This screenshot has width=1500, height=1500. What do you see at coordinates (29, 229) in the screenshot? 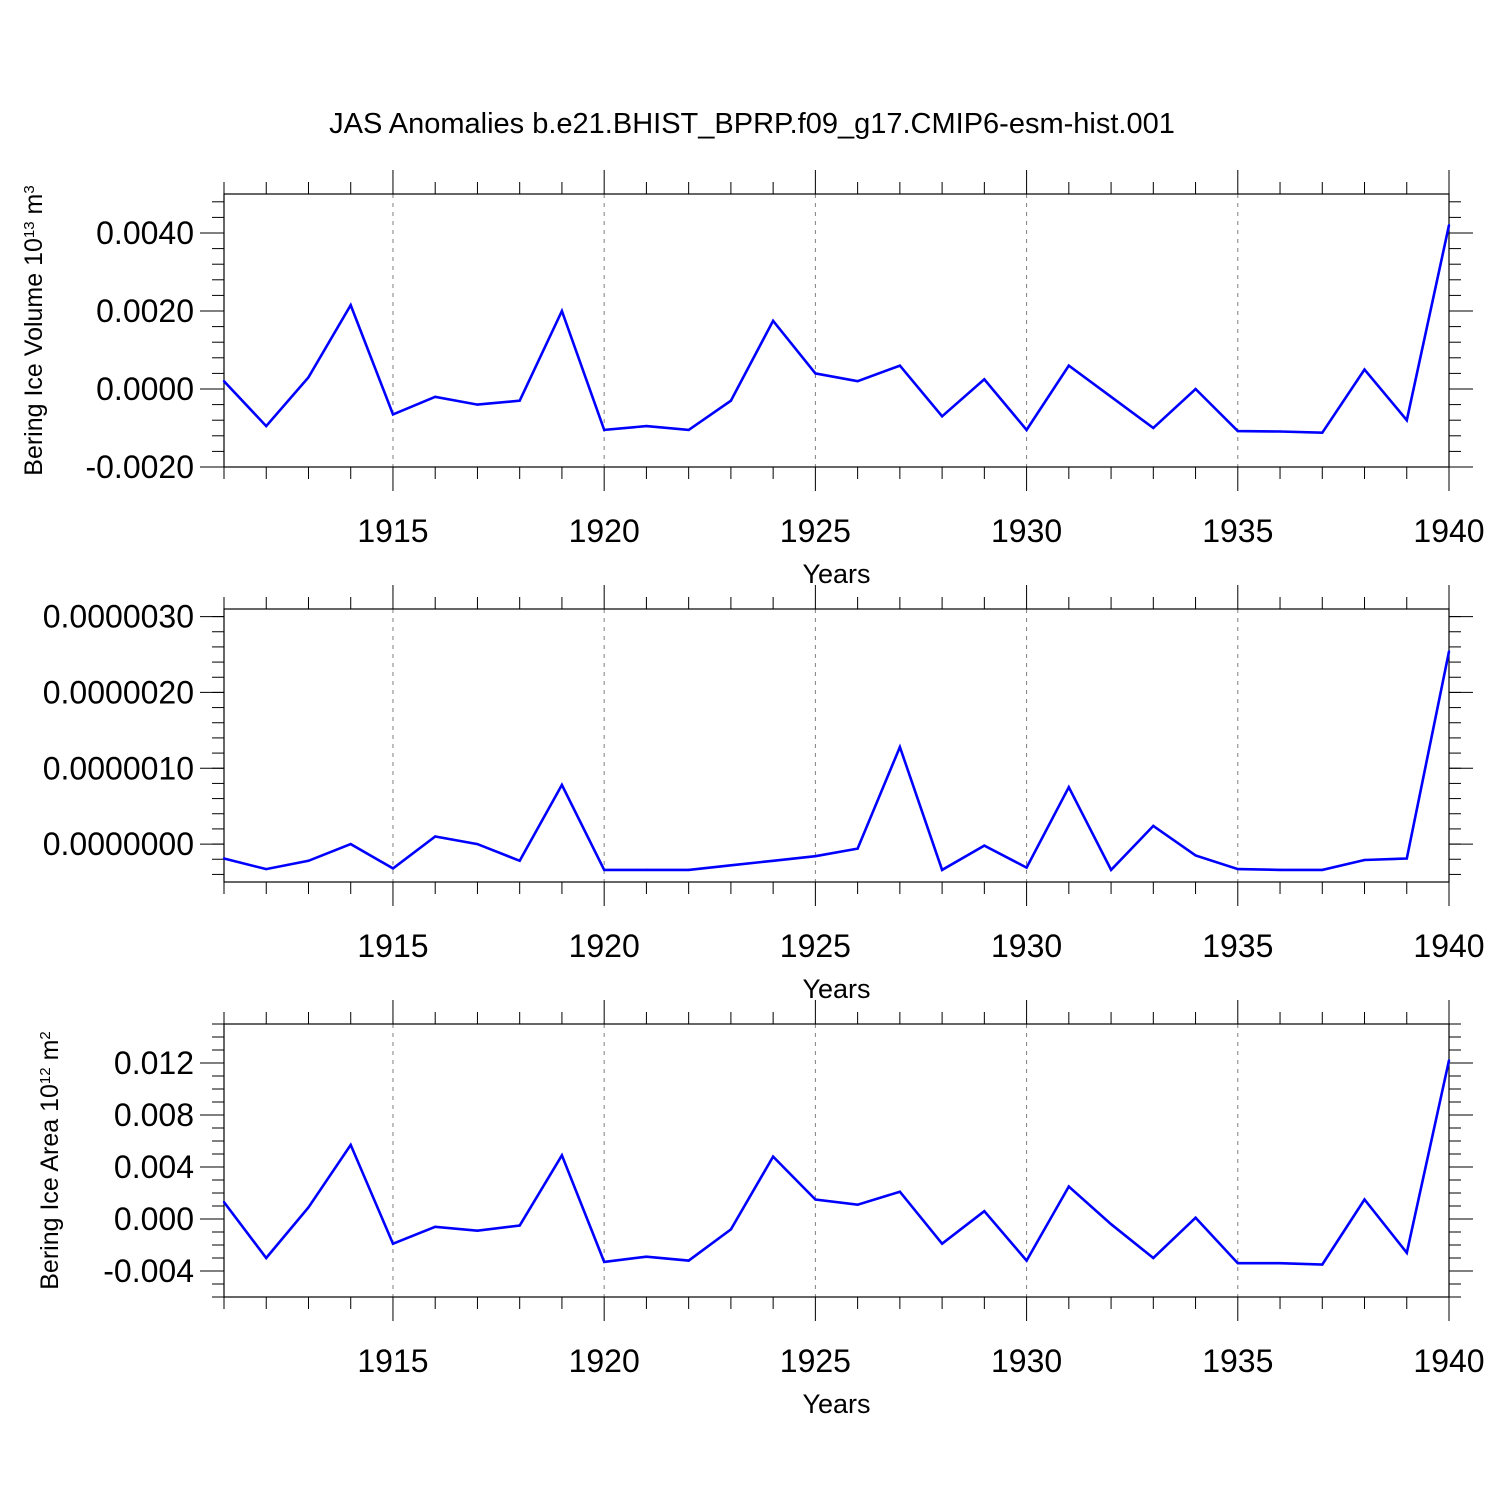
I see `y-axis-label-superscript: 13` at bounding box center [29, 229].